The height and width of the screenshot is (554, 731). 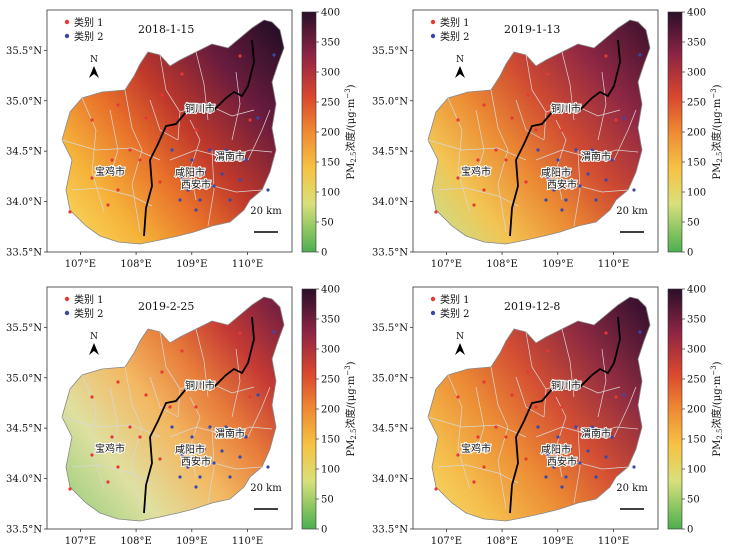 I want to click on y-tick-label: 35.5°N, so click(x=24, y=51).